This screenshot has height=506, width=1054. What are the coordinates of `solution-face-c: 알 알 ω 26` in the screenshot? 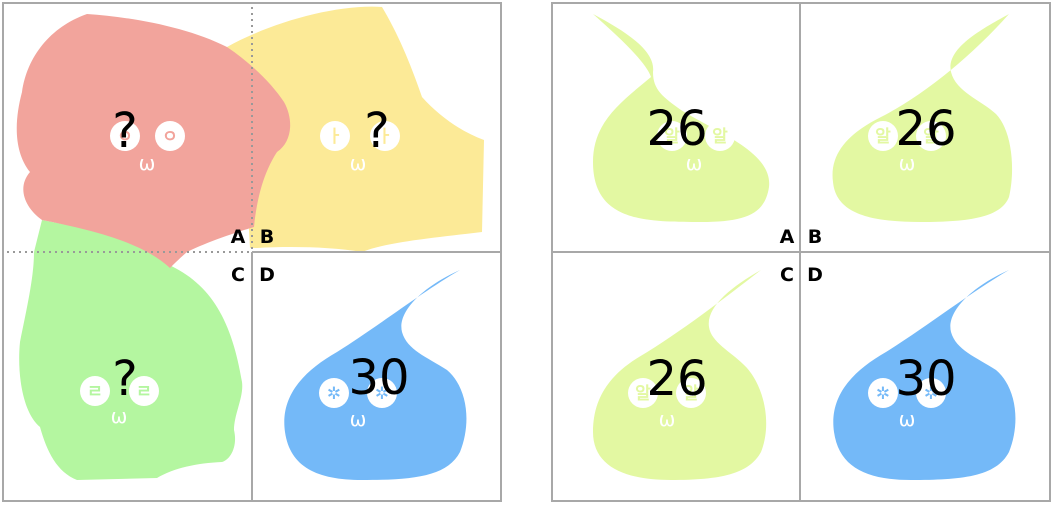 It's located at (668, 391).